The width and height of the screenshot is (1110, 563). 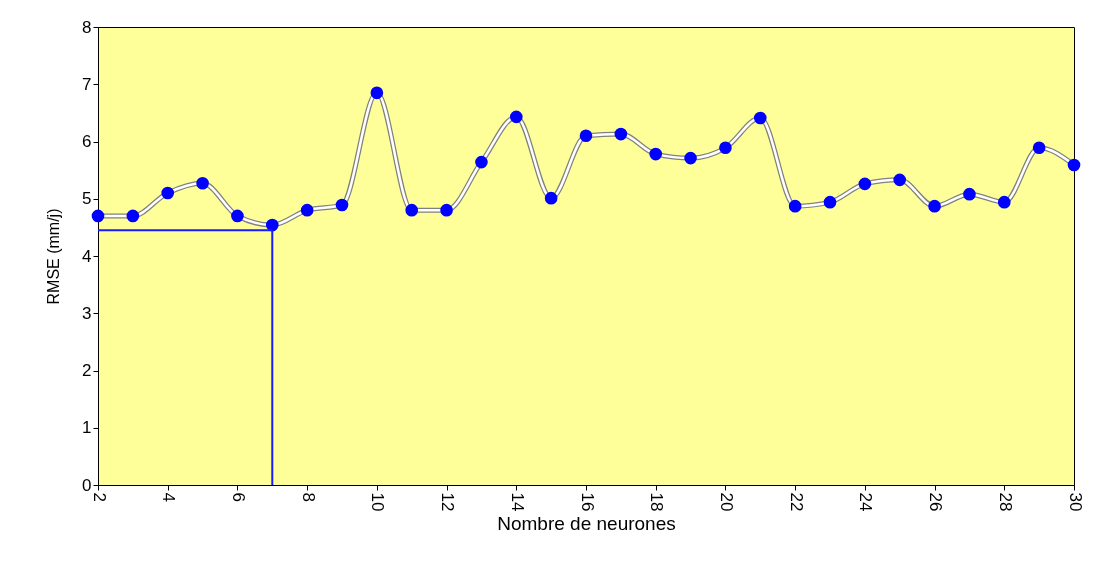 What do you see at coordinates (308, 497) in the screenshot?
I see `x-tick-label: 8` at bounding box center [308, 497].